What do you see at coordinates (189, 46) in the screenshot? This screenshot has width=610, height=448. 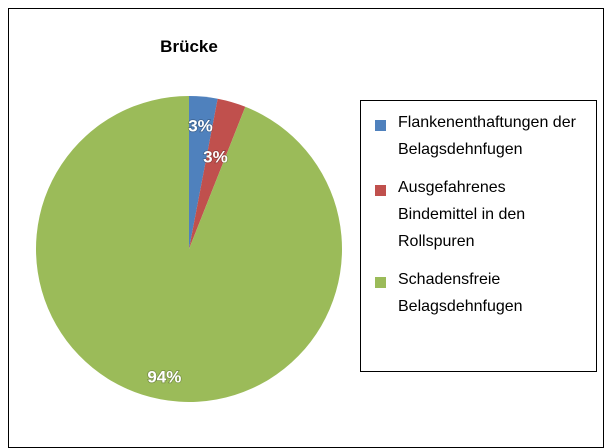 I see `chart-title: Brücke` at bounding box center [189, 46].